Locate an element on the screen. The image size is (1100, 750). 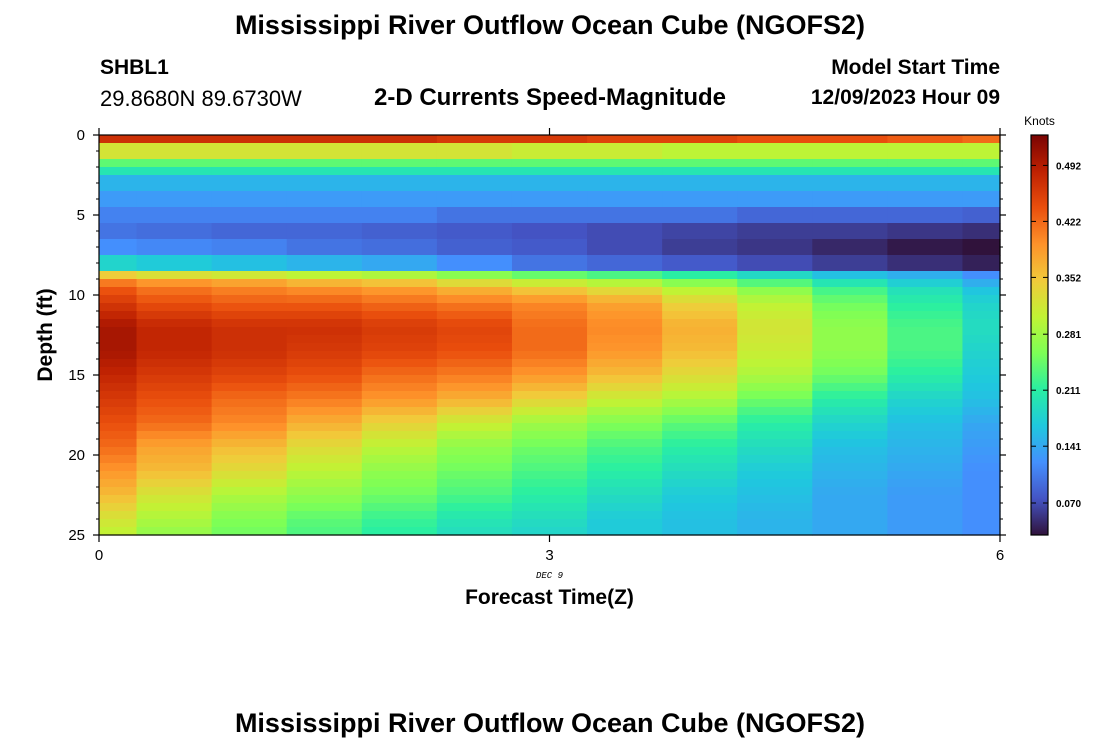
colorbar-tick-label: 0.422 is located at coordinates (1068, 222).